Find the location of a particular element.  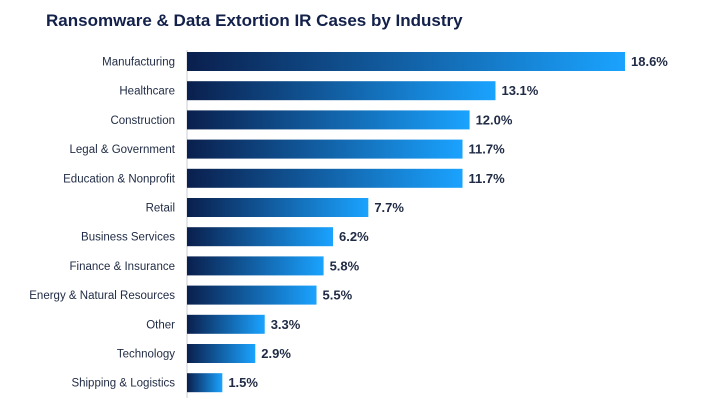

value-label: 5.5% is located at coordinates (338, 295).